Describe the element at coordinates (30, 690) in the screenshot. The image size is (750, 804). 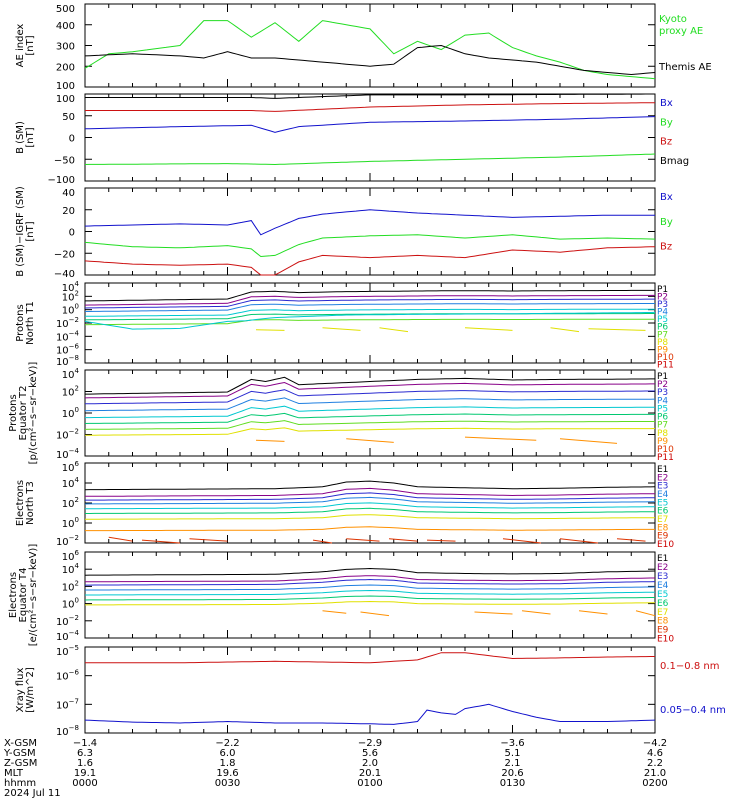
I see `y-axis-label: [W/m^2]` at that location.